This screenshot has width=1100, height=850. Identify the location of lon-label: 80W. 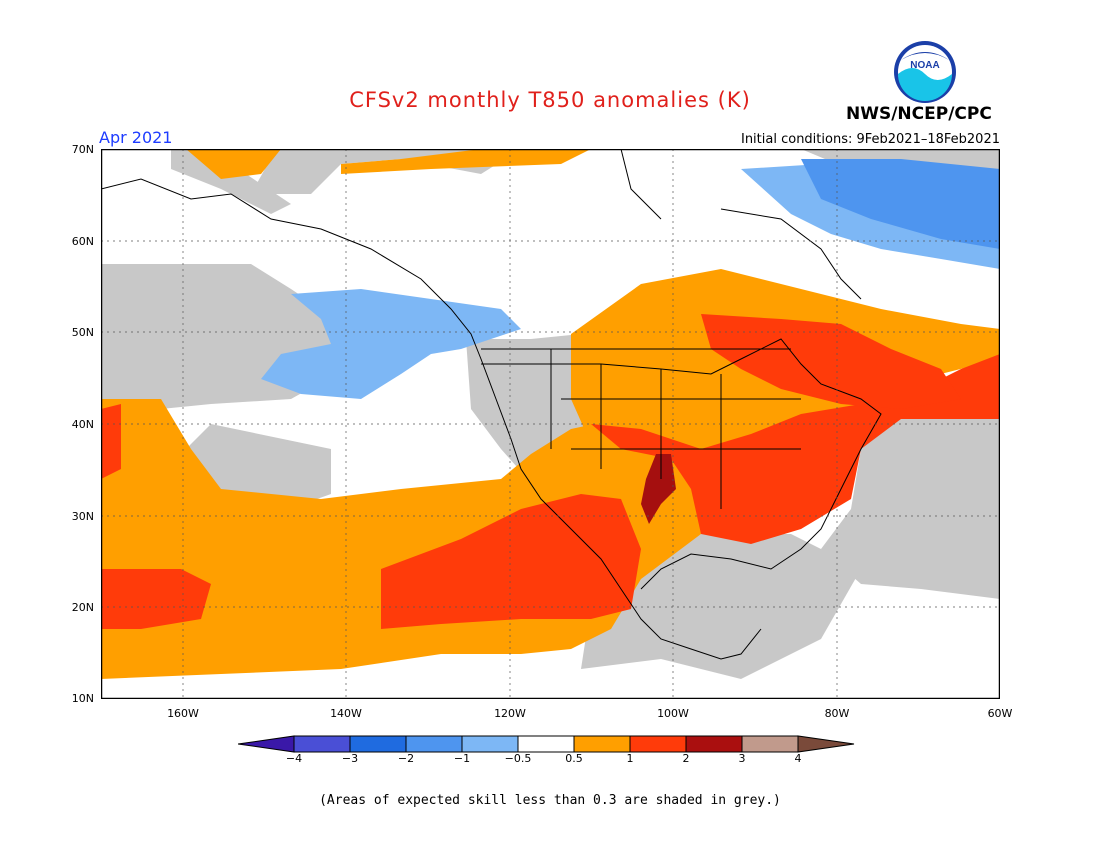
(837, 713).